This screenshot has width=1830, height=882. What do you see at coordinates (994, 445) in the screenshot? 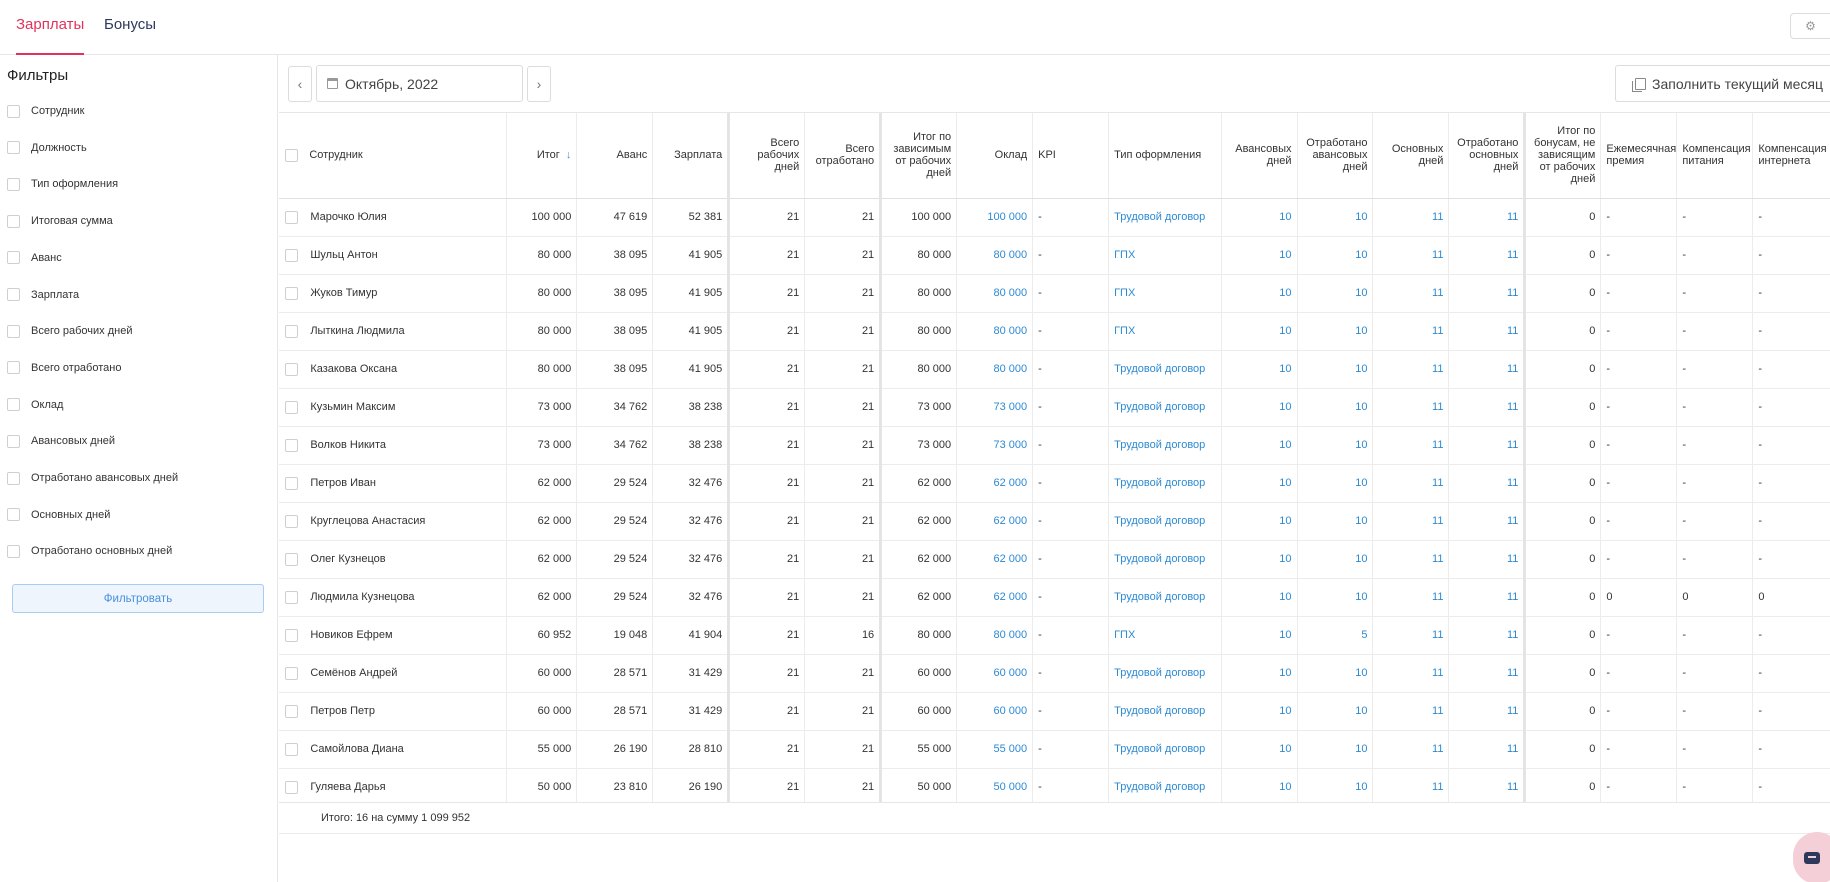
I see `table-cell: 73 000` at bounding box center [994, 445].